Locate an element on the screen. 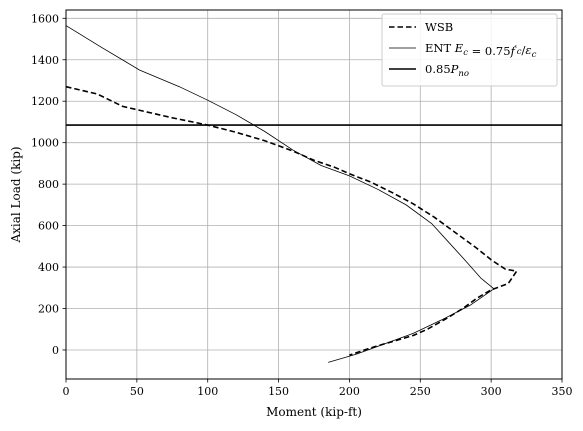  x-tick-label: 200 is located at coordinates (349, 391).